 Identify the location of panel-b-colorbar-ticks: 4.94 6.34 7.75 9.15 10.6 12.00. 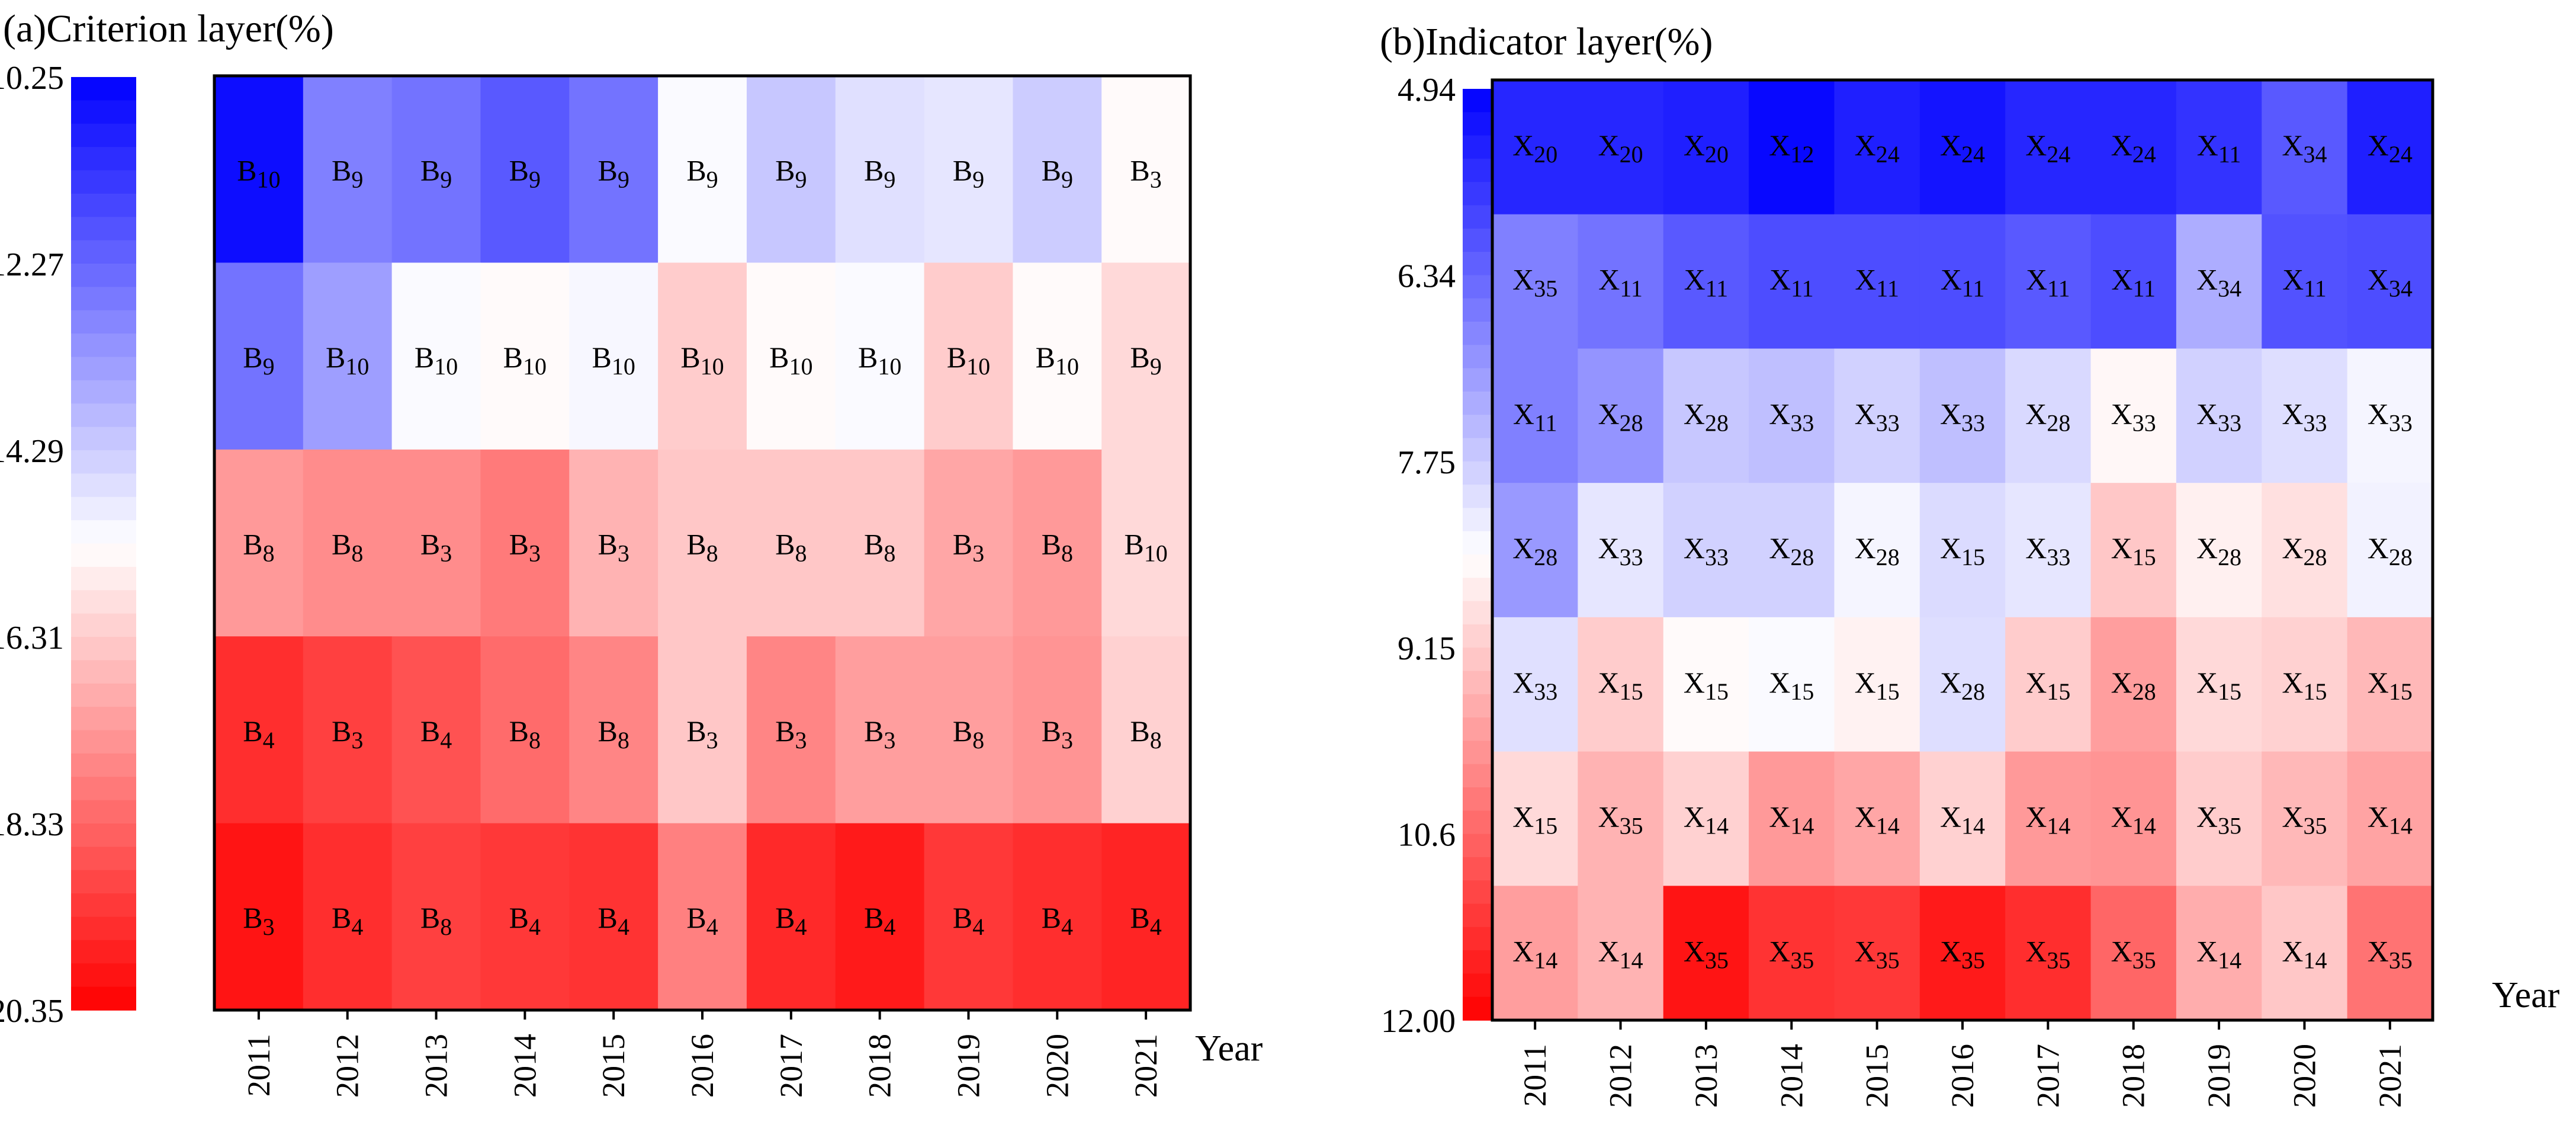
(1418, 556).